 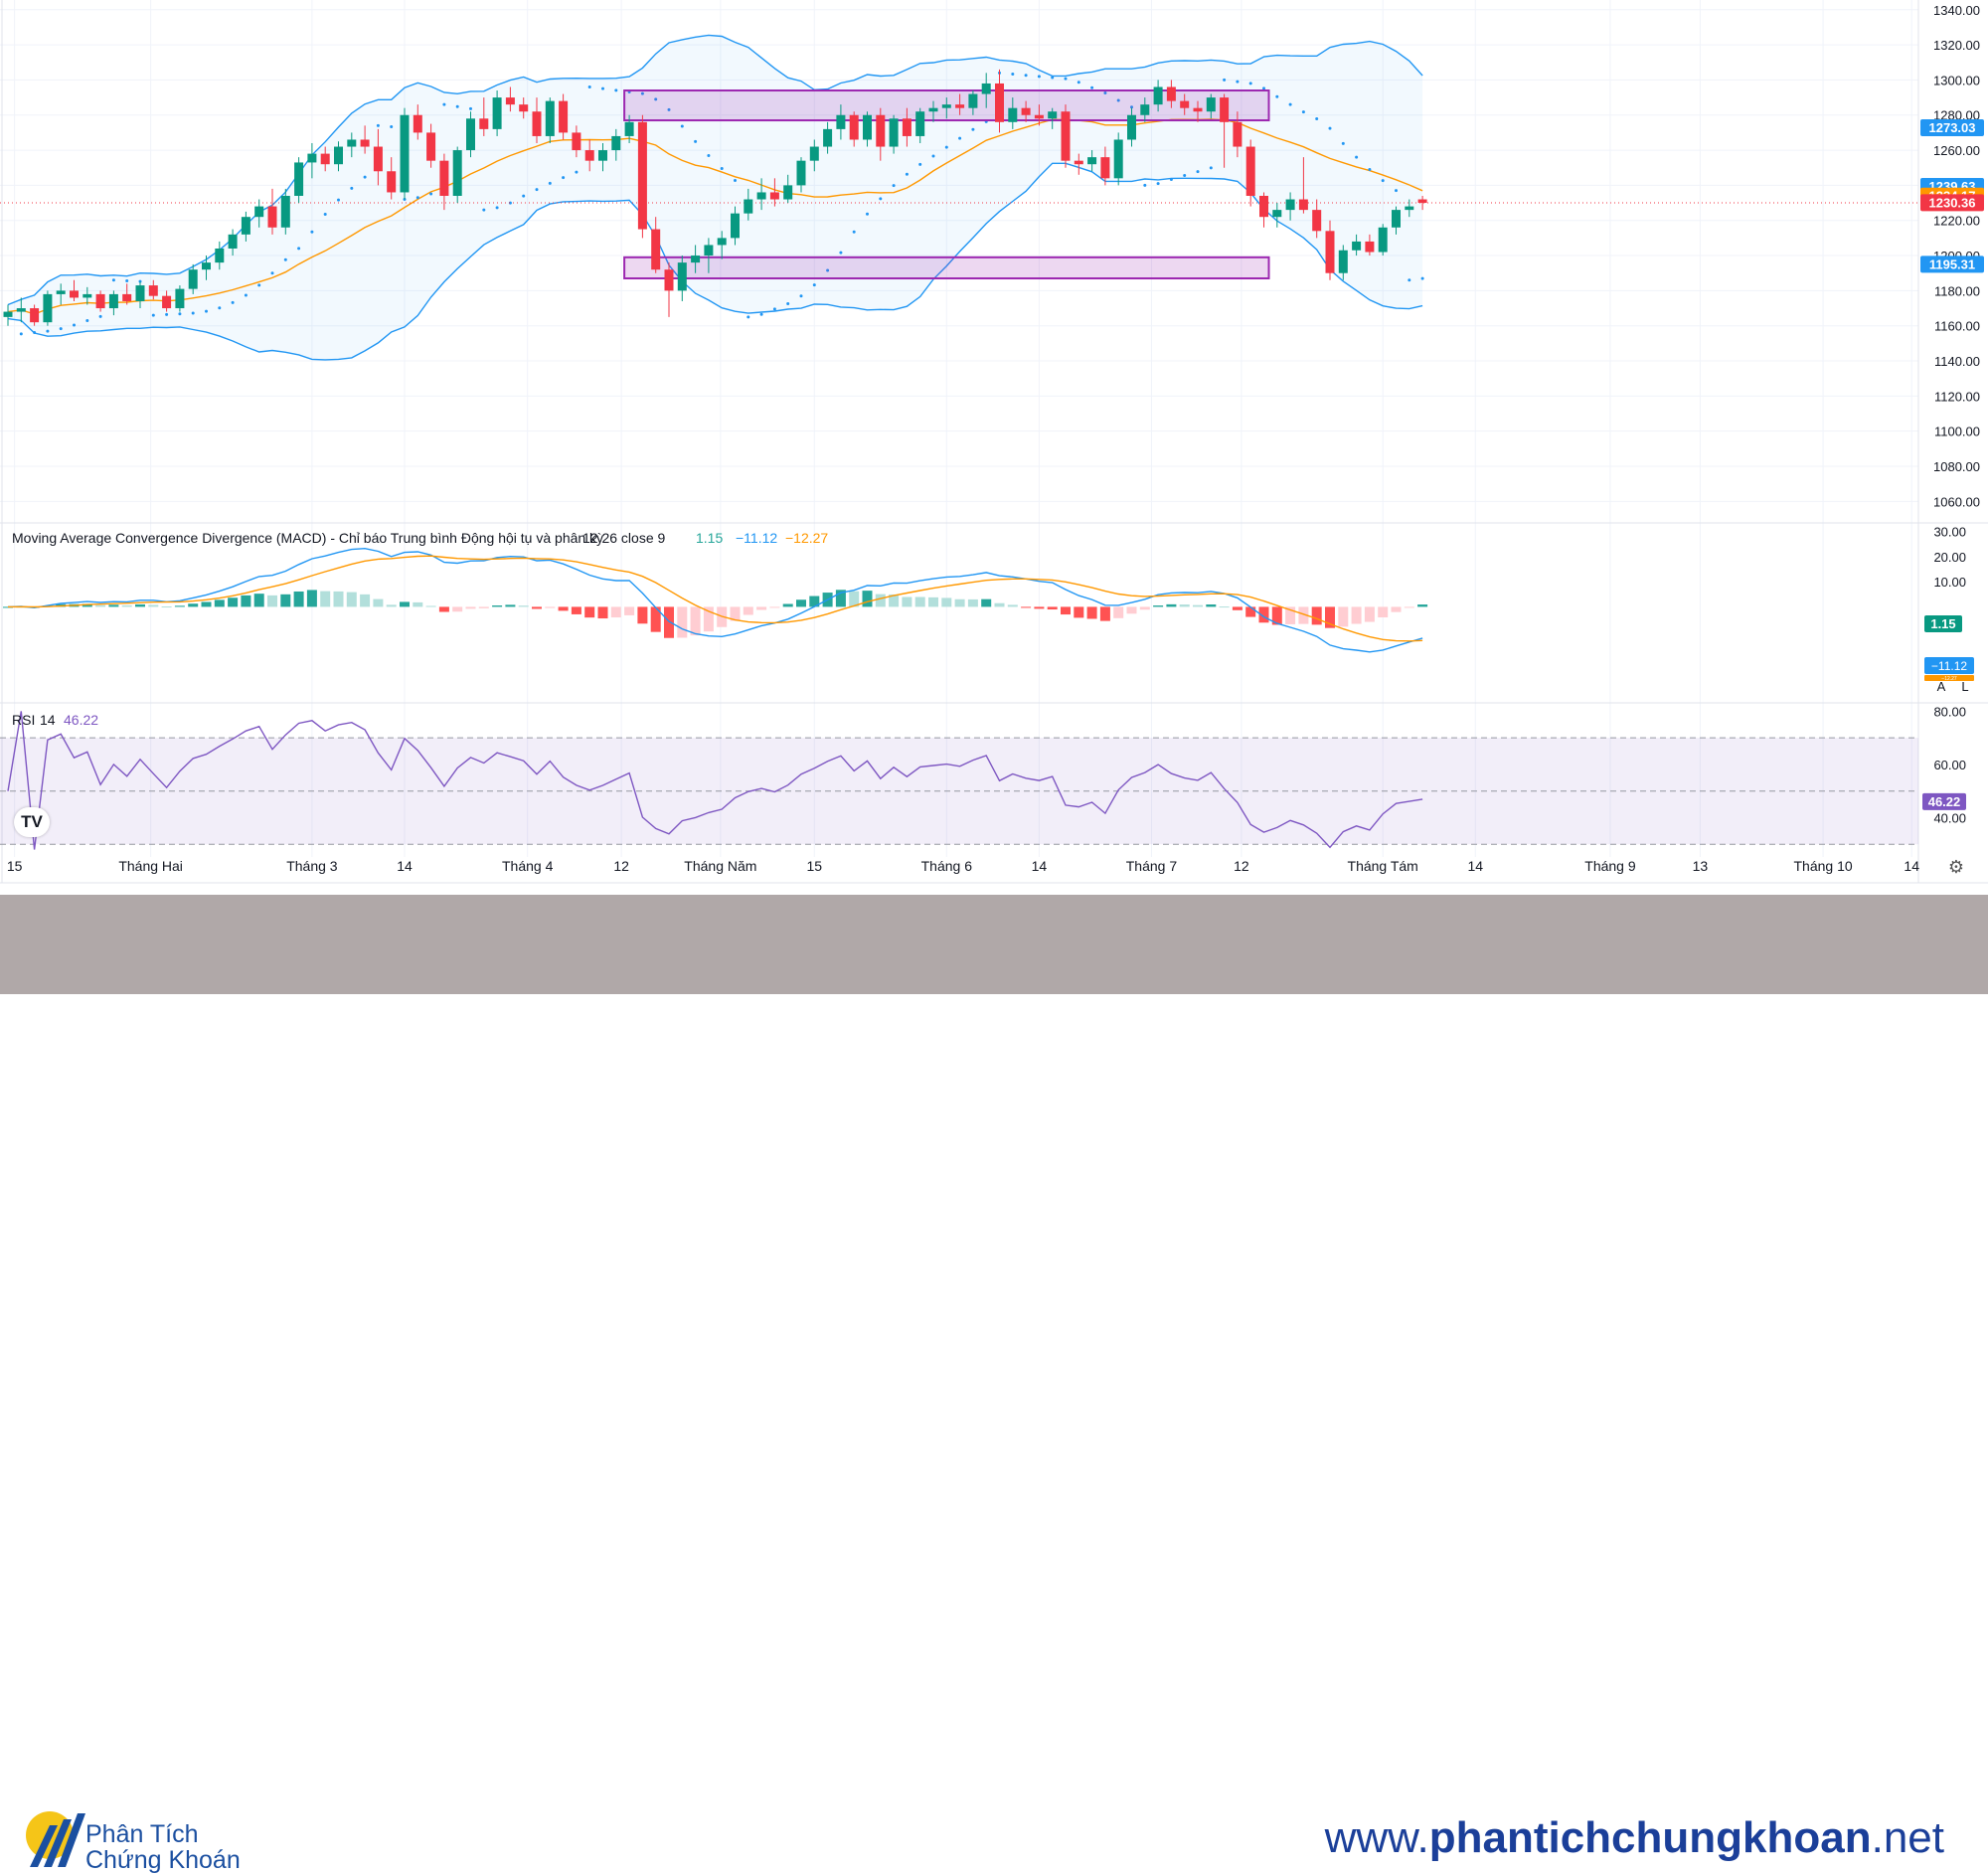 What do you see at coordinates (1650, 1837) in the screenshot?
I see `url-domain: phantichchungkhoan` at bounding box center [1650, 1837].